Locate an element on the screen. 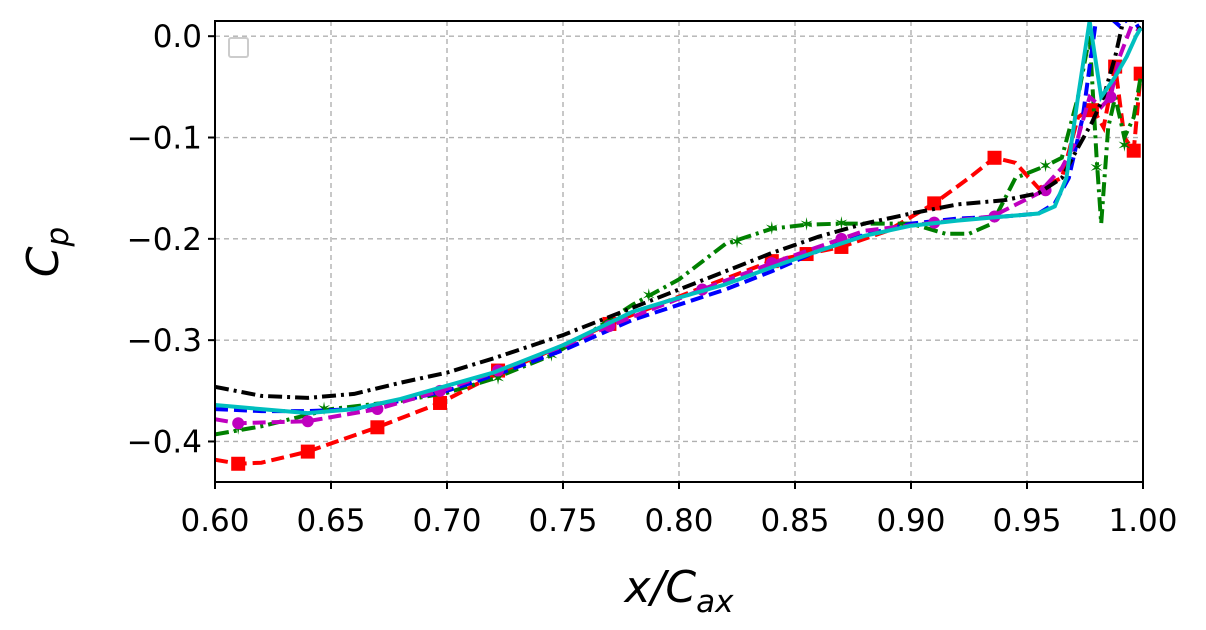 The width and height of the screenshot is (1206, 630). y-tick-label: −0.4 is located at coordinates (164, 442).